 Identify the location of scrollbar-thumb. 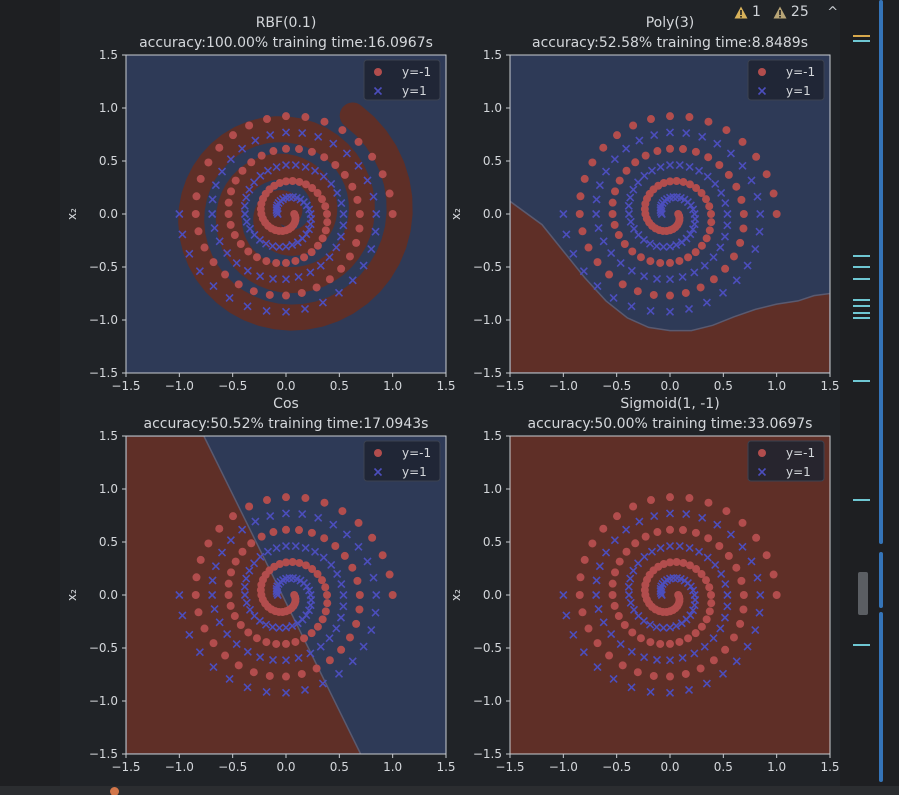
(863, 593).